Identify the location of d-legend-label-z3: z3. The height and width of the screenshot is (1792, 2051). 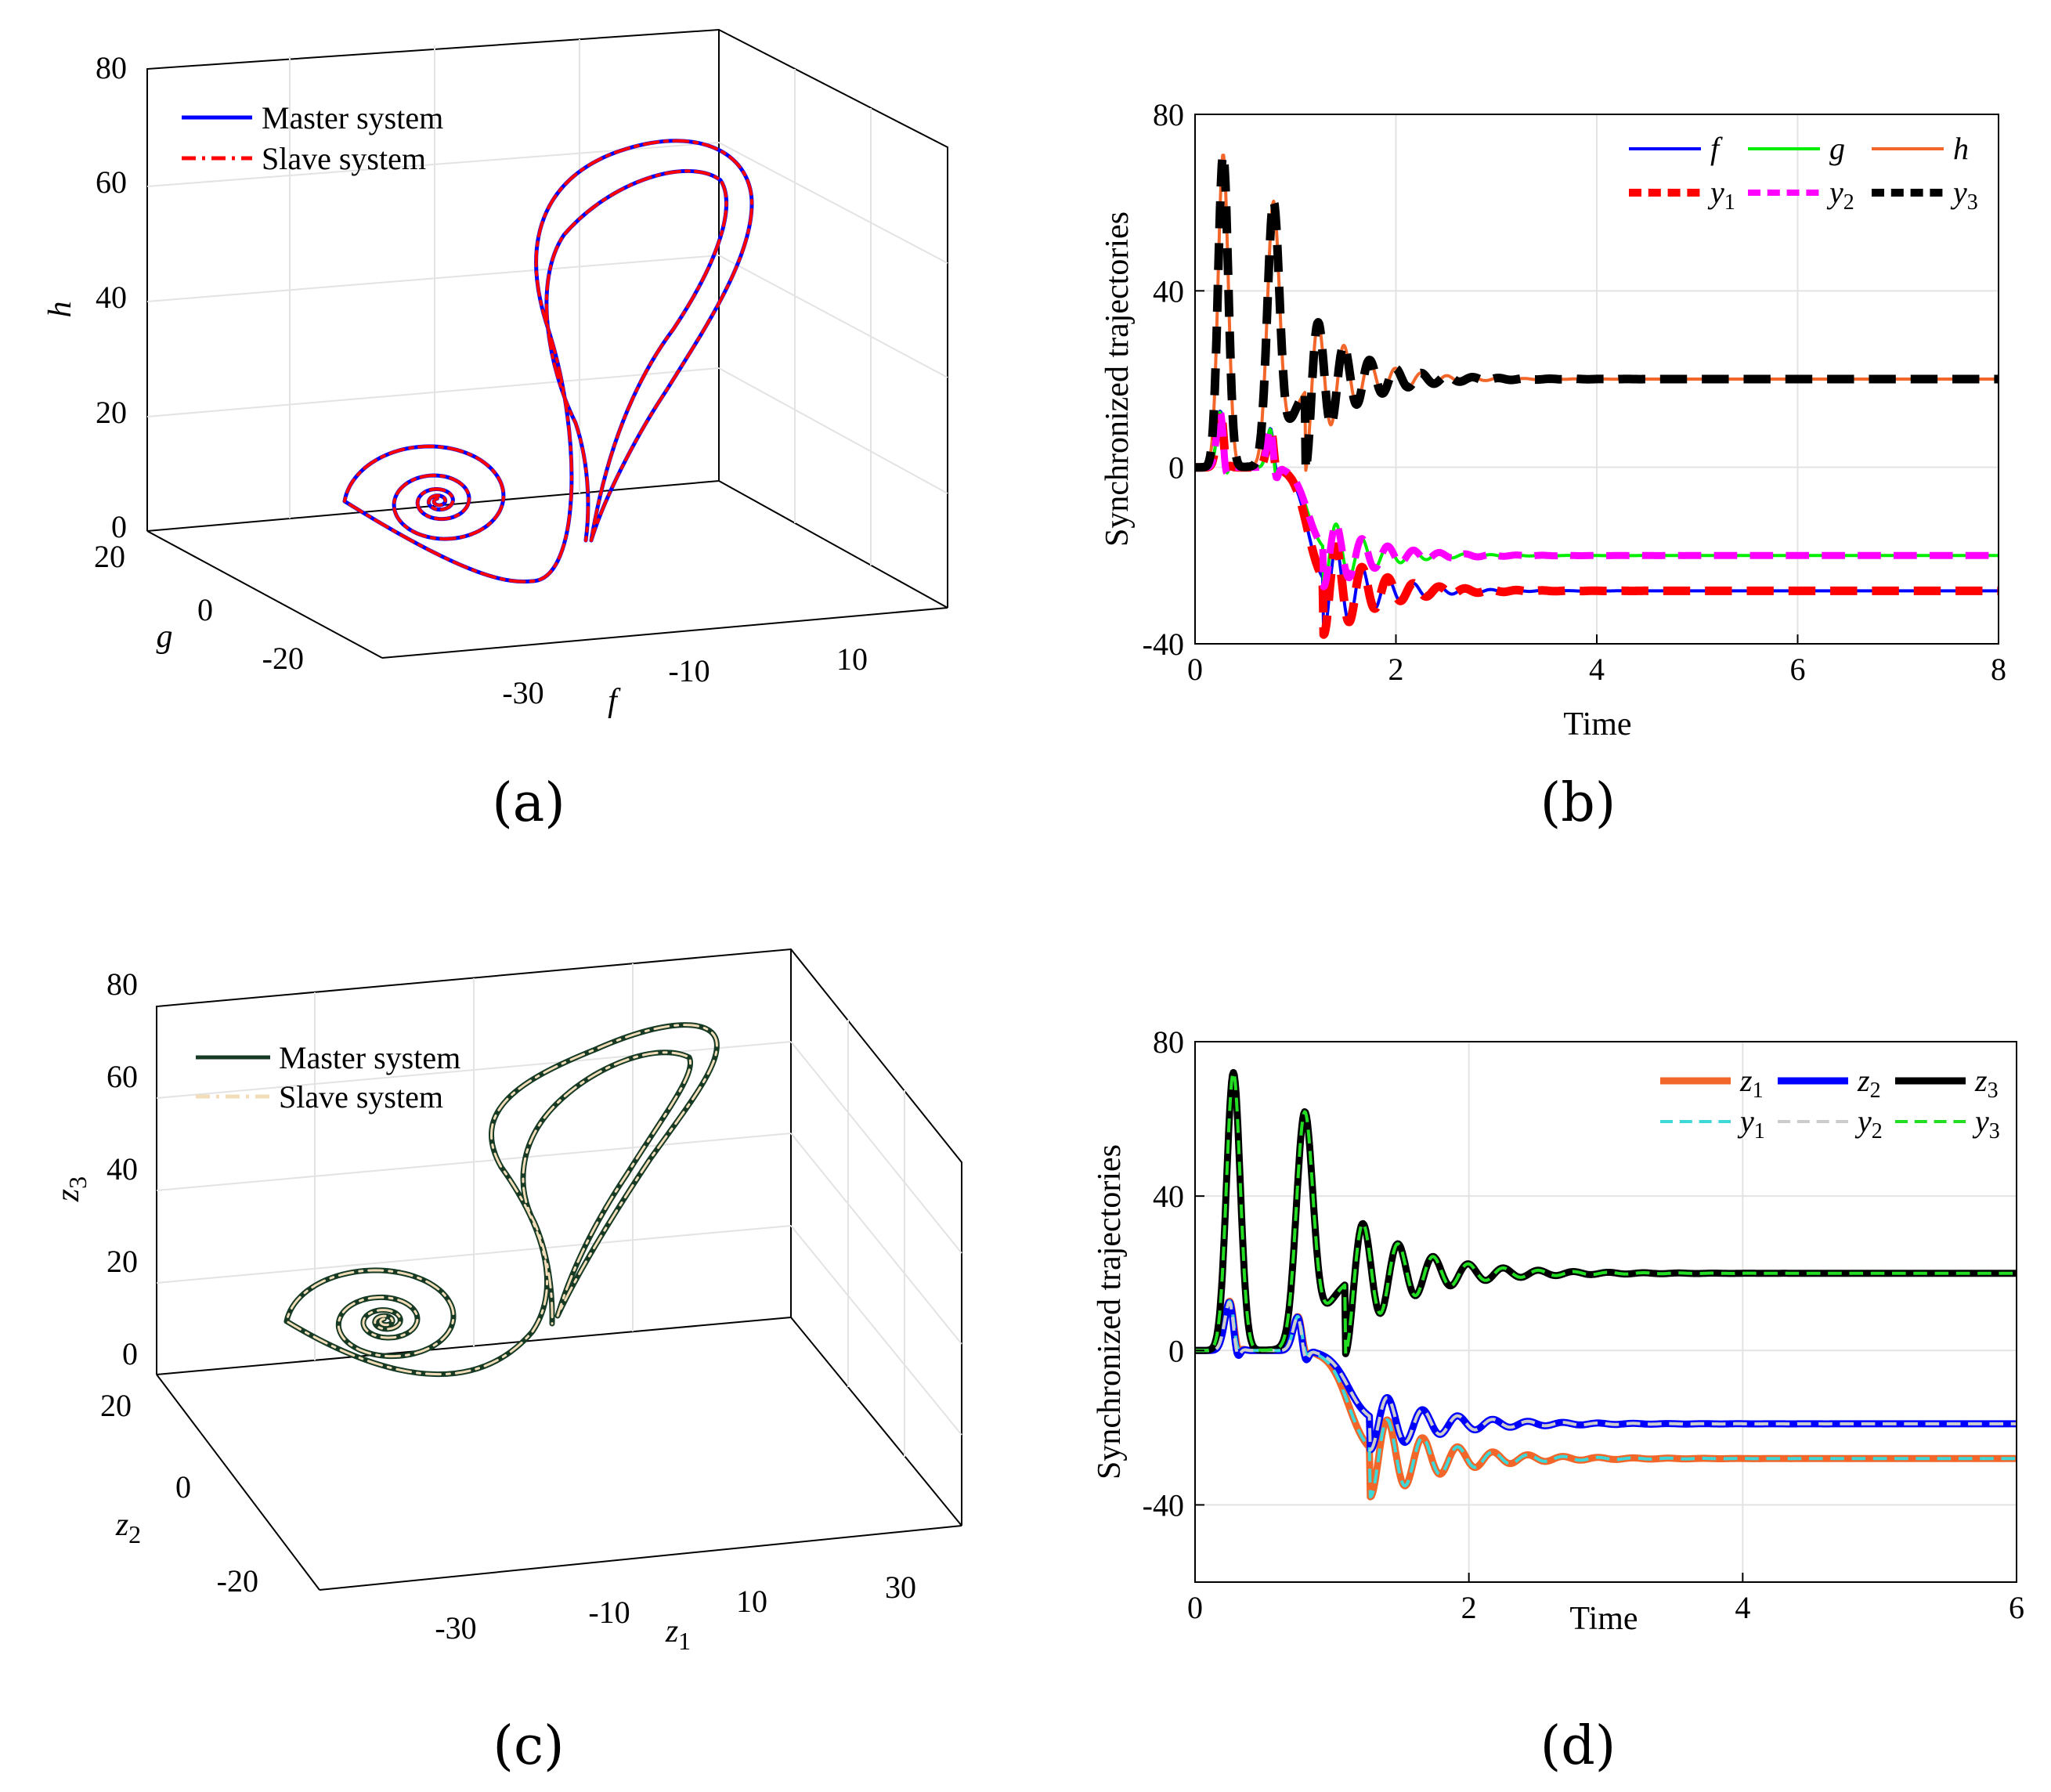
(1987, 1083).